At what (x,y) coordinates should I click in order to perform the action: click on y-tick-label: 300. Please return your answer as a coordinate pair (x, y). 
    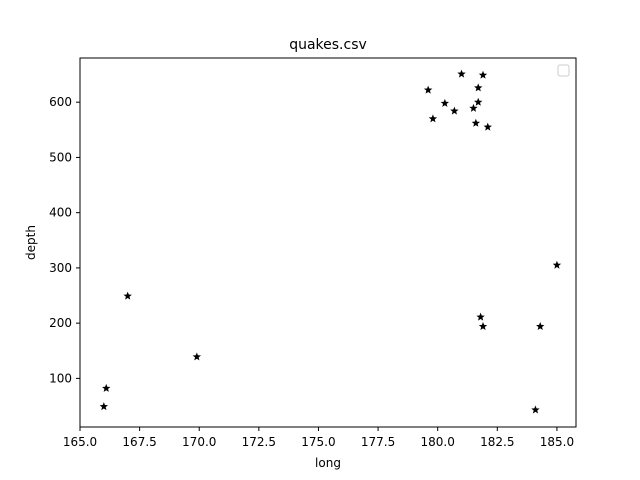
    Looking at the image, I should click on (60, 268).